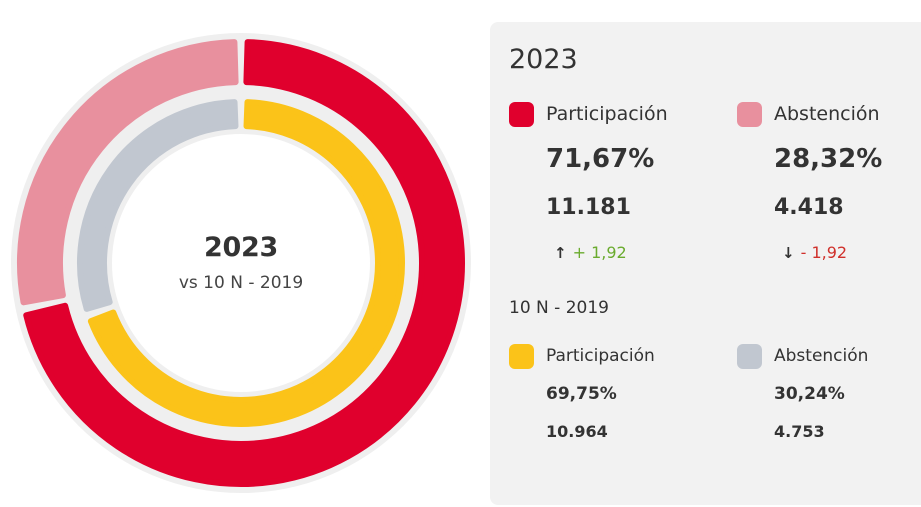  Describe the element at coordinates (827, 114) in the screenshot. I see `abstention-2023-label: Abstención` at that location.